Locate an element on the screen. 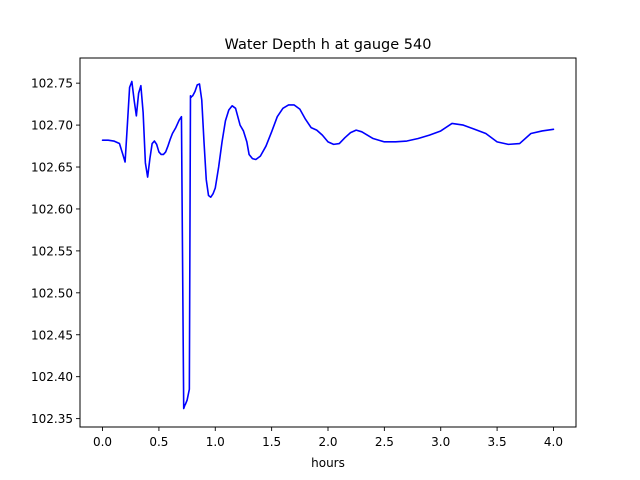 The height and width of the screenshot is (480, 640). x-tick-label: 2.0 is located at coordinates (327, 442).